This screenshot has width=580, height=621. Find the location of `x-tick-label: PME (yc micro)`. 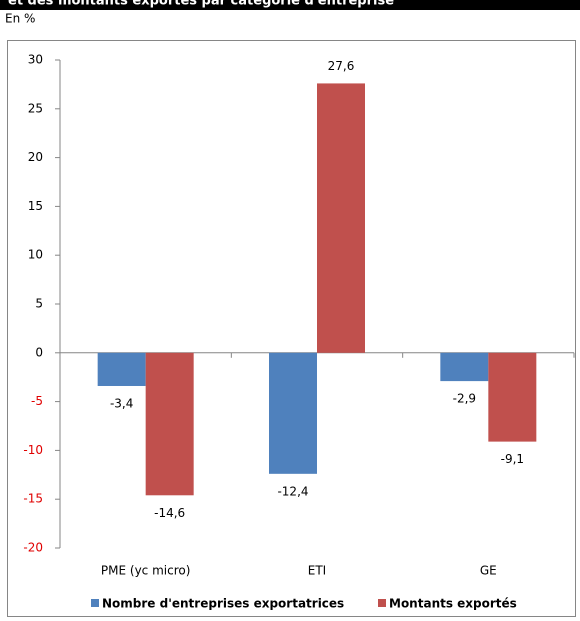

x-tick-label: PME (yc micro) is located at coordinates (146, 571).